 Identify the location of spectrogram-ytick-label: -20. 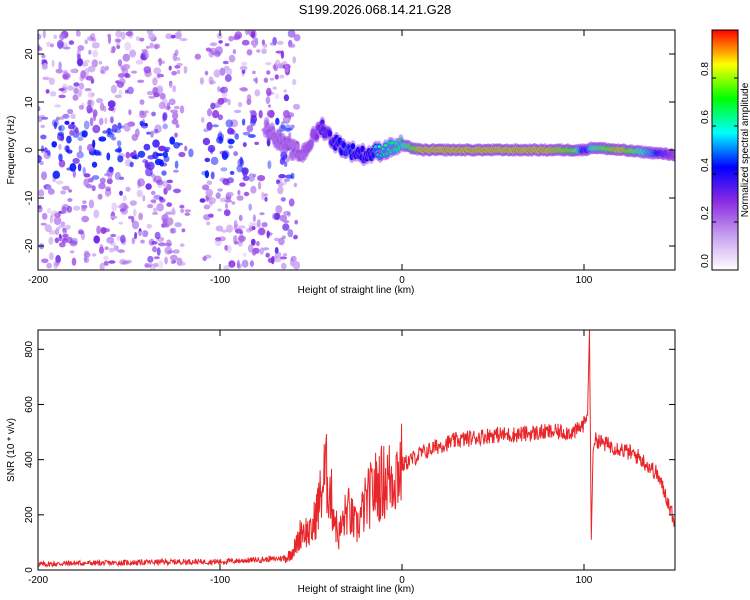
(29, 245).